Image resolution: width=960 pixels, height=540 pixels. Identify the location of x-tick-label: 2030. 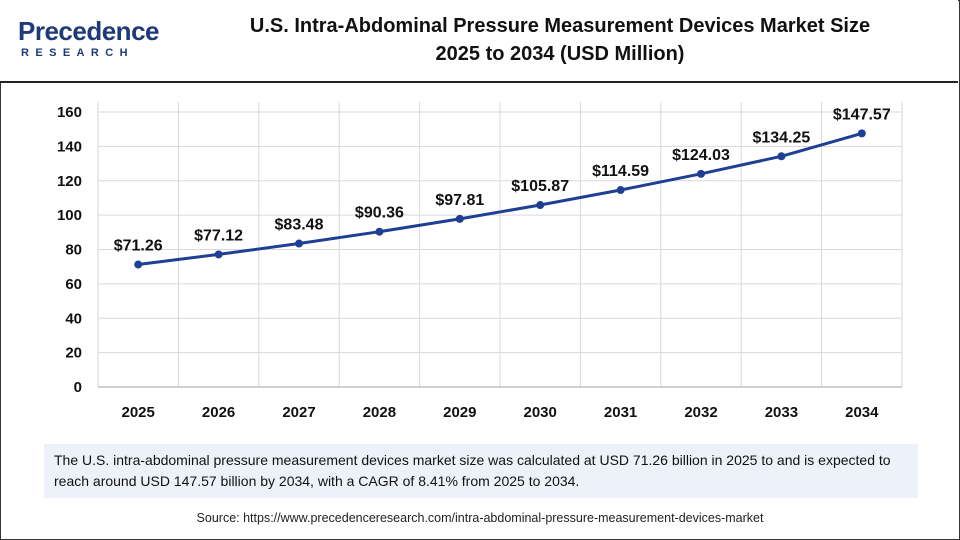
(540, 412).